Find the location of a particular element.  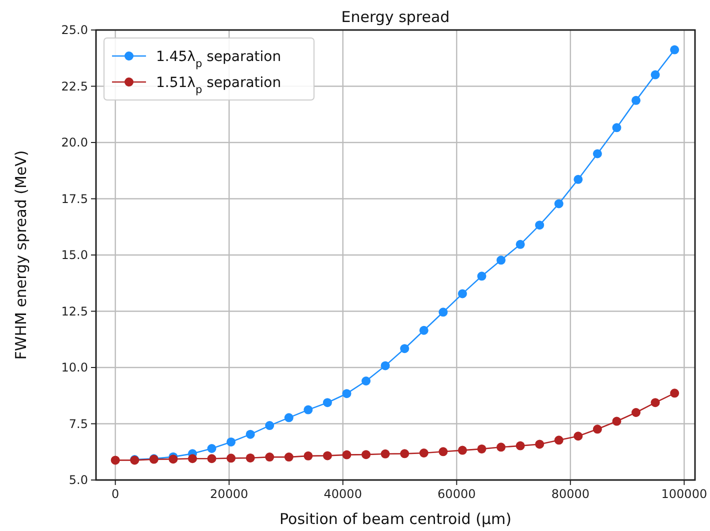

y-axis-title: FWHM energy spread (MeV) is located at coordinates (21, 255).